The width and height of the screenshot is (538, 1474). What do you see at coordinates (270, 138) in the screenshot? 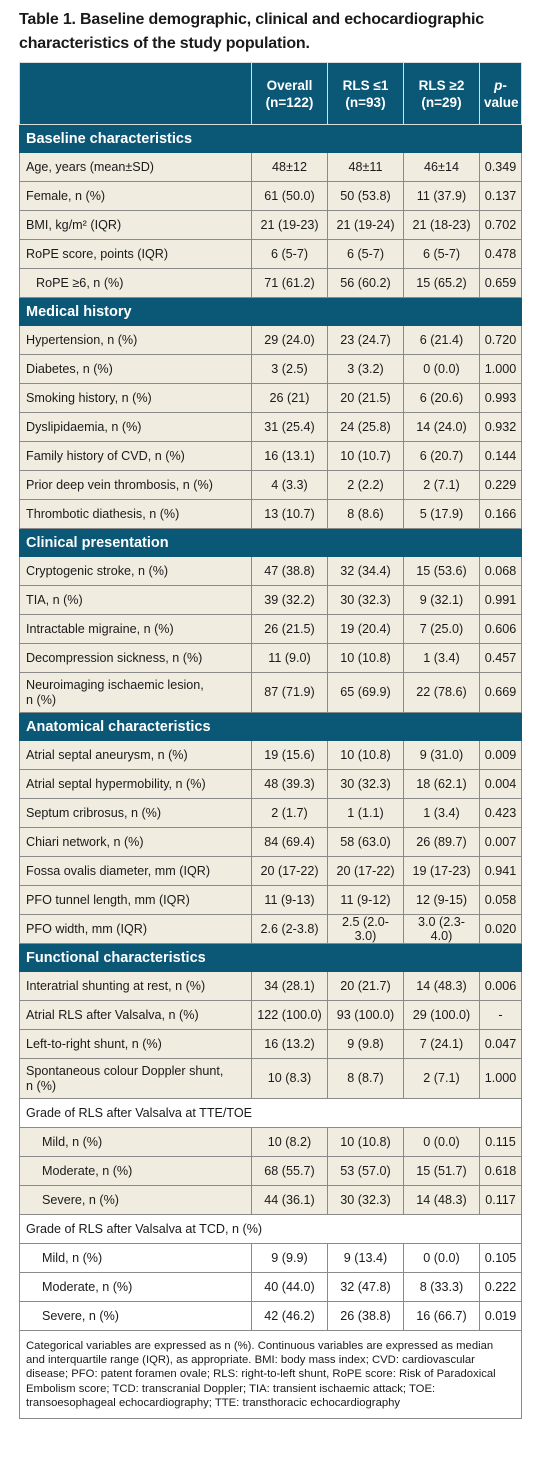
I see `section-header: Baseline characteristics` at bounding box center [270, 138].